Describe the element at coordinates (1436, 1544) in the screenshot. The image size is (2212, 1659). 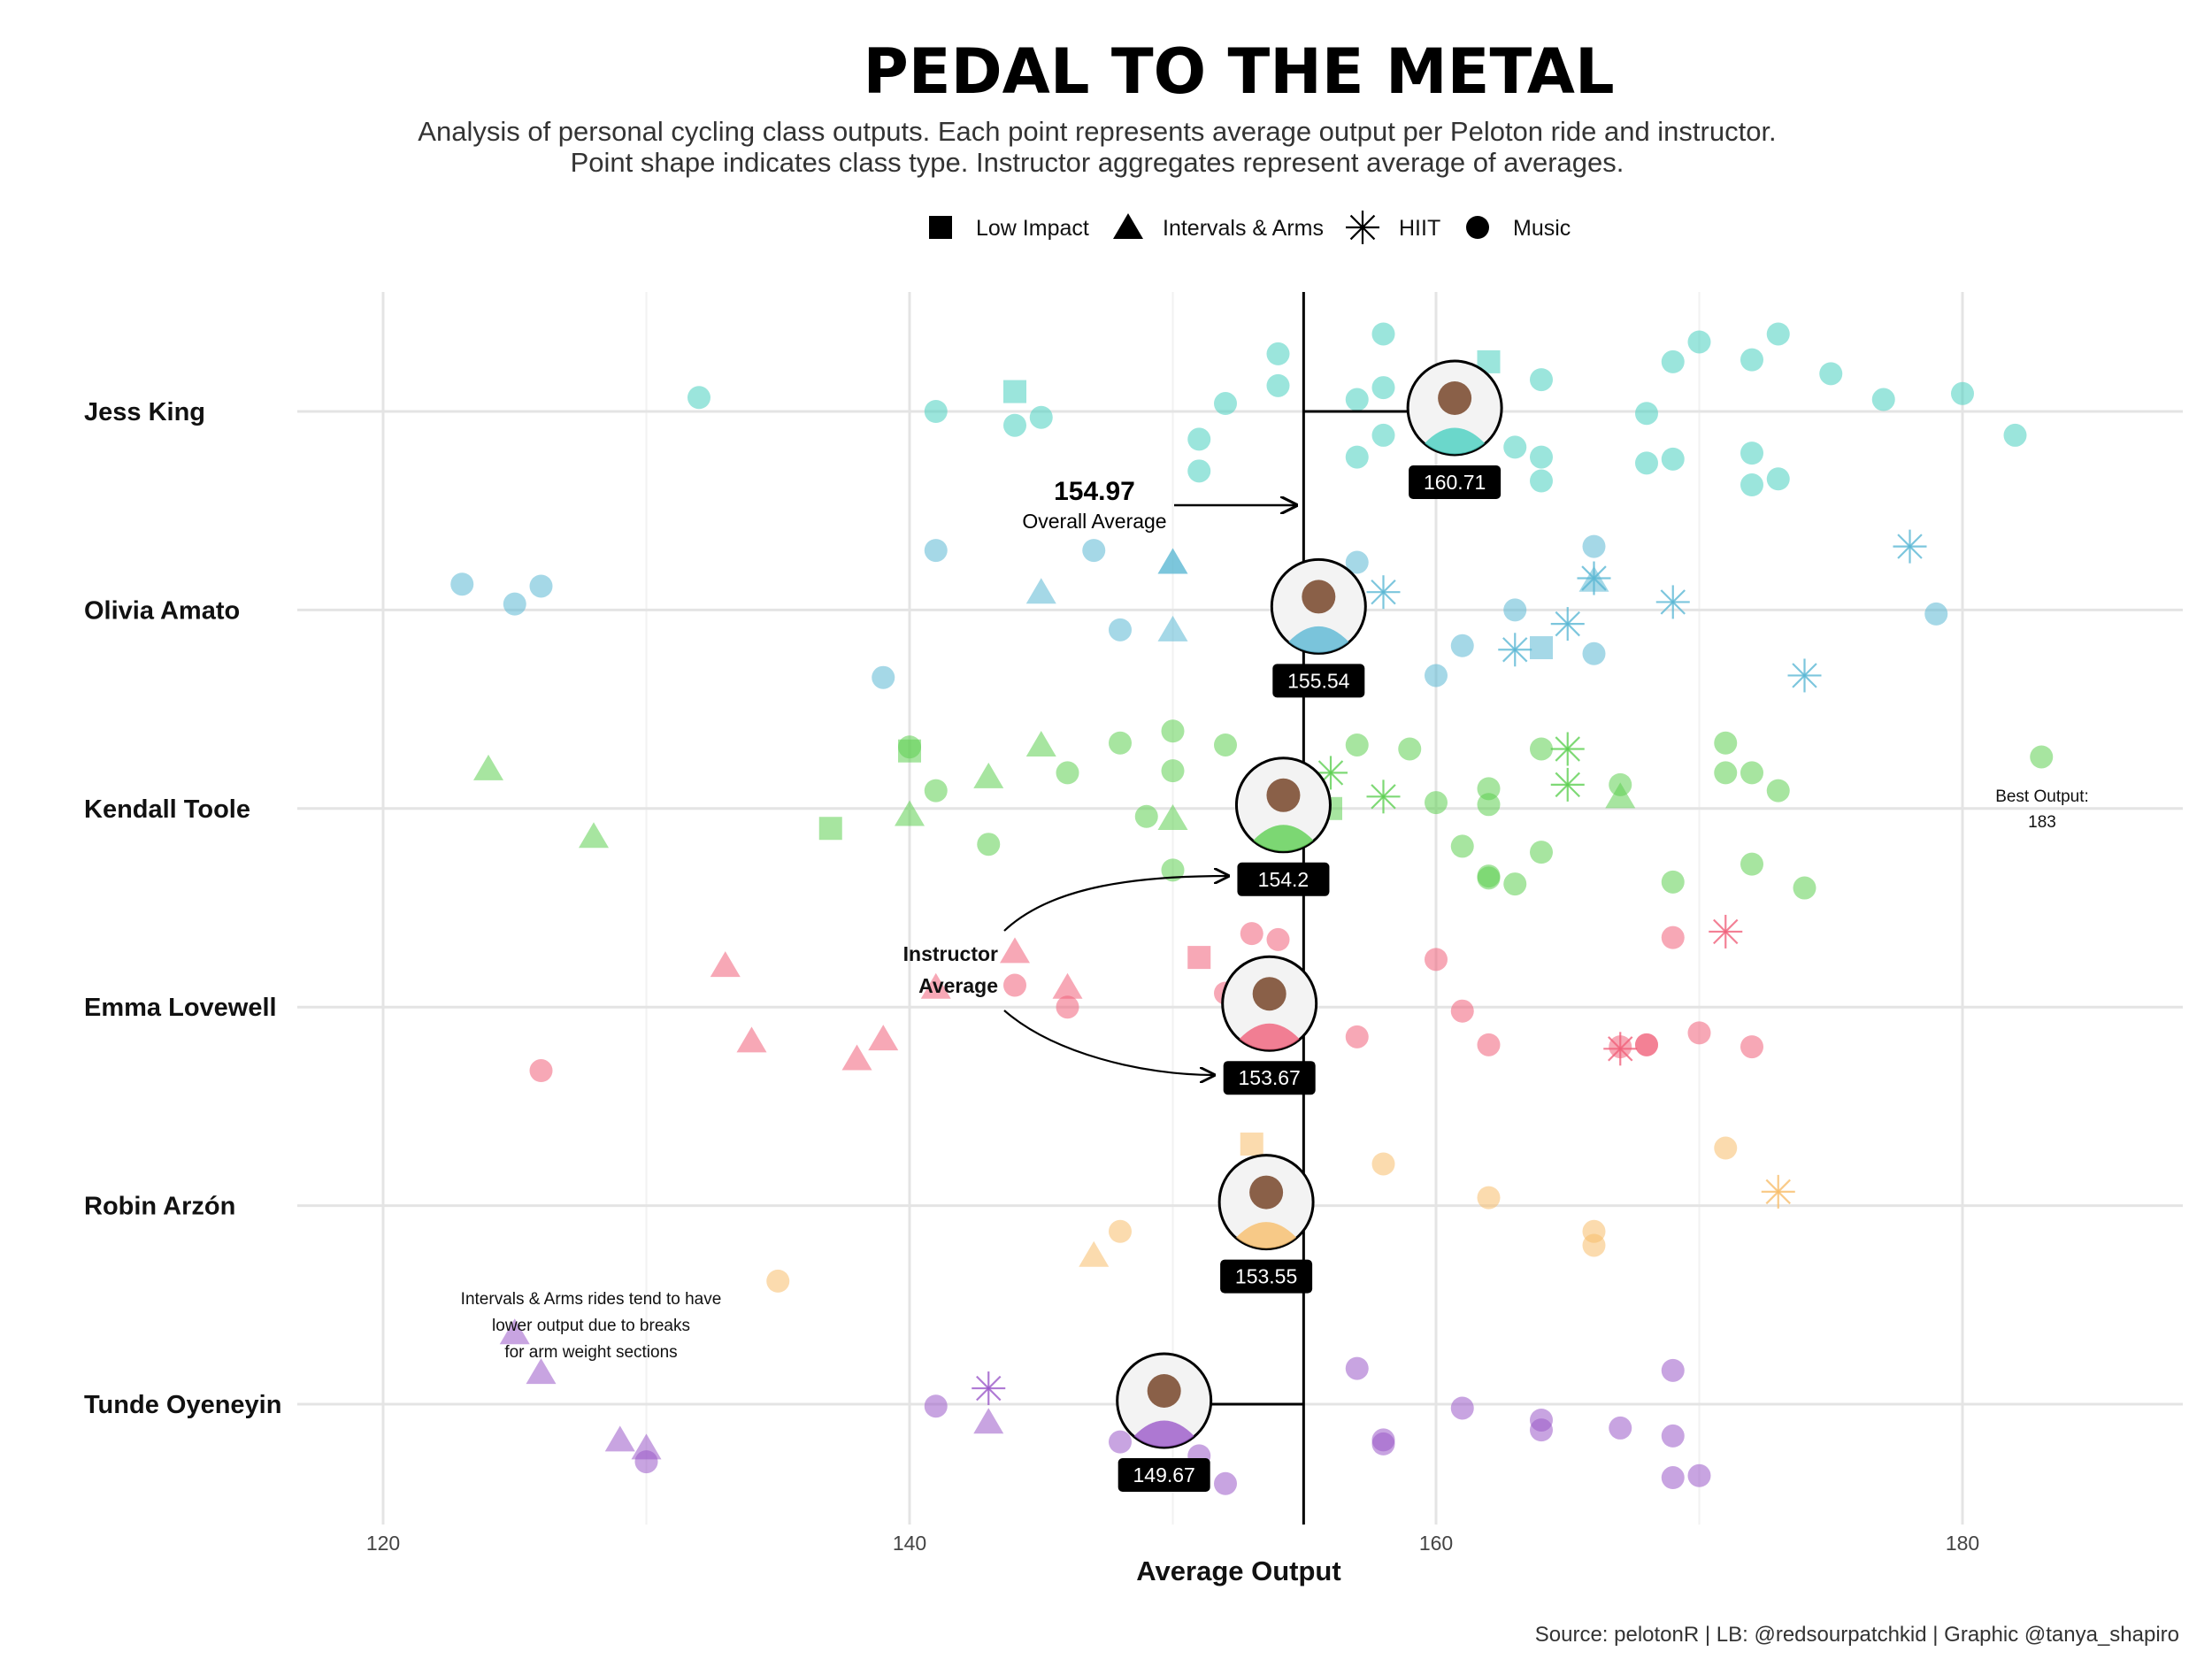
I see `x-tick-label: 160` at that location.